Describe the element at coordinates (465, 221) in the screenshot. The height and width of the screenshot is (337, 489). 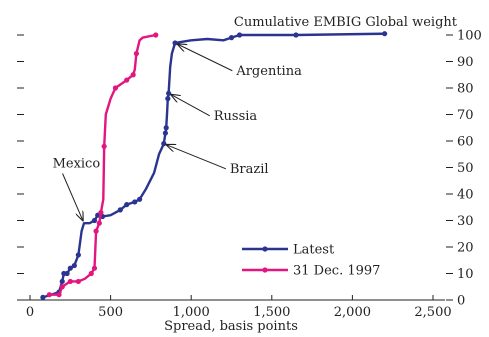
I see `y-tick-label: 30` at that location.